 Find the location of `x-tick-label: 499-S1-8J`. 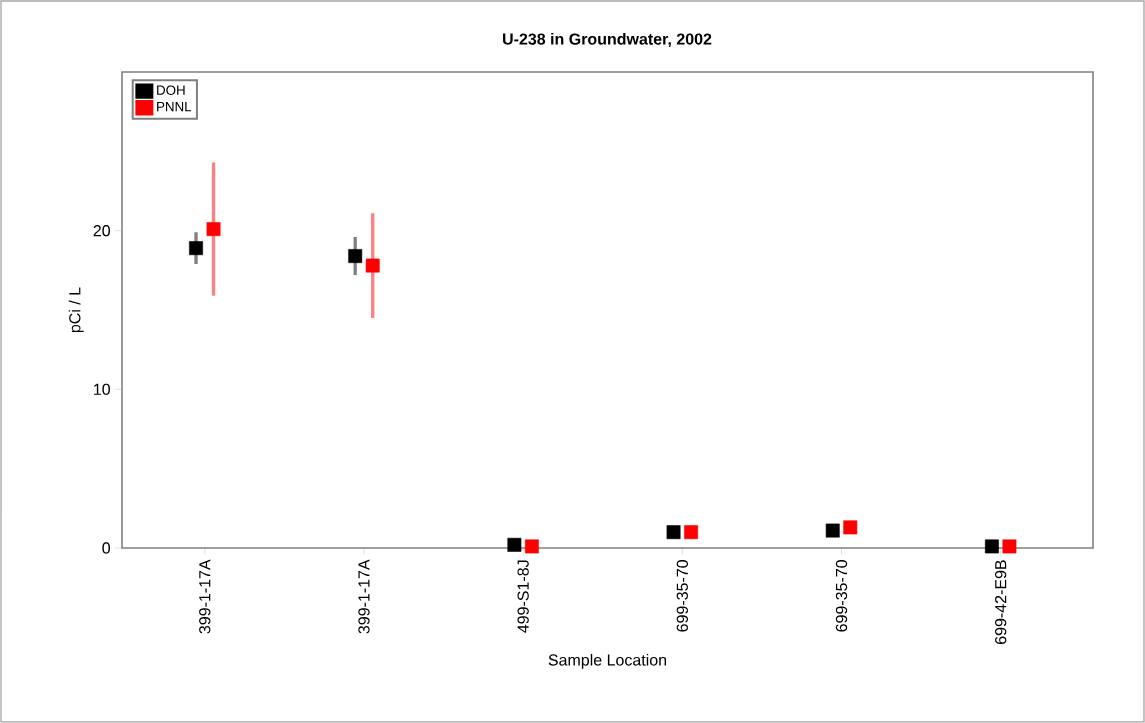

x-tick-label: 499-S1-8J is located at coordinates (523, 596).